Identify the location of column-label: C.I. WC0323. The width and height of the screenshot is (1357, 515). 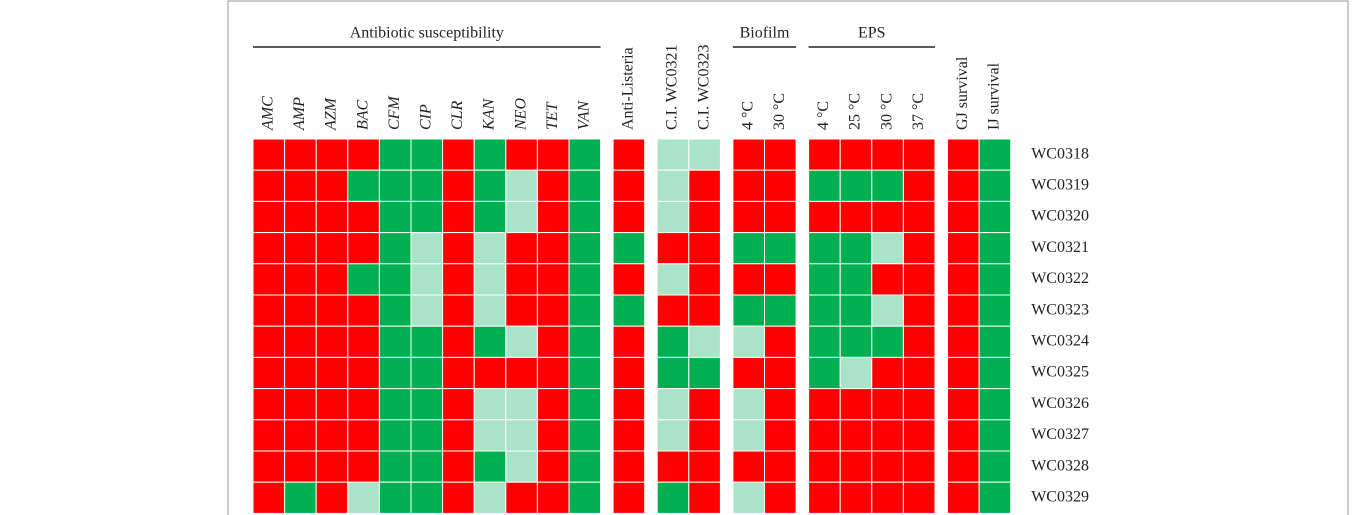
(703, 87).